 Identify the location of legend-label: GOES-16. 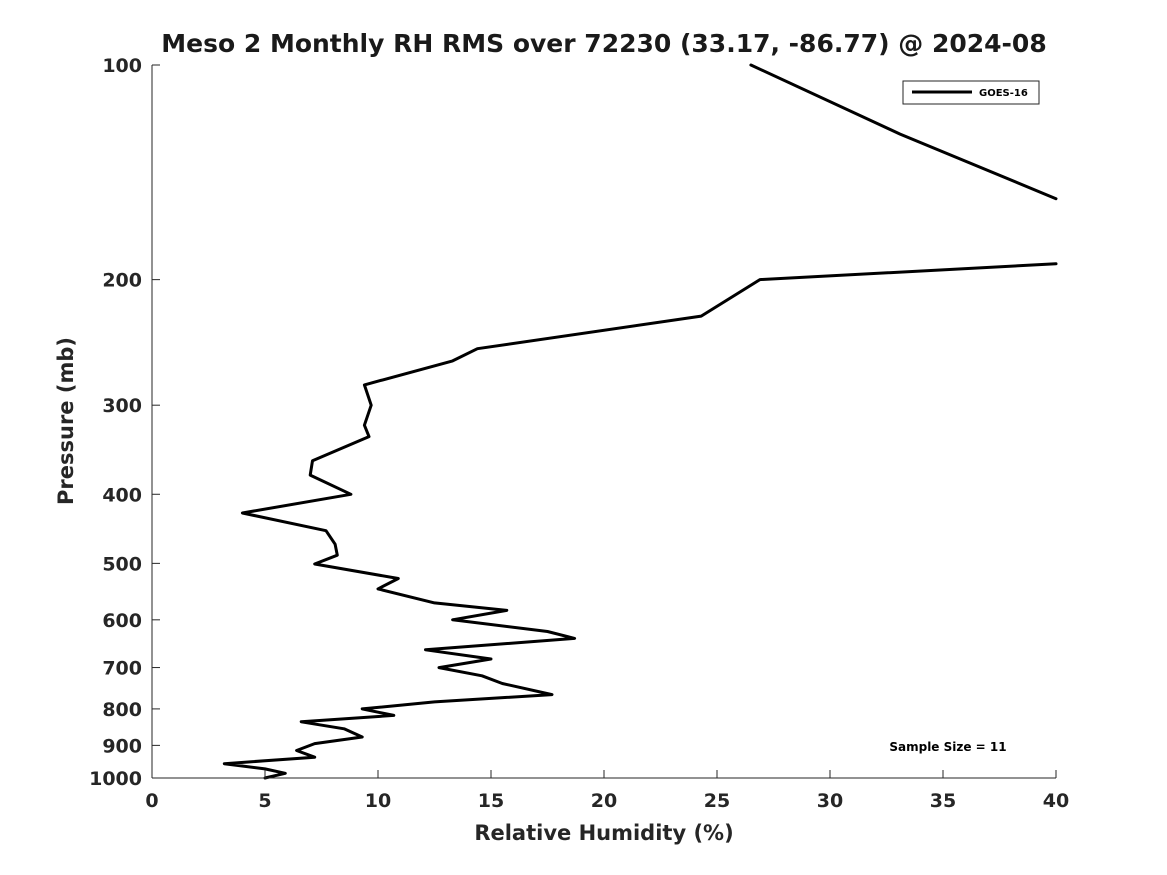
(1003, 93).